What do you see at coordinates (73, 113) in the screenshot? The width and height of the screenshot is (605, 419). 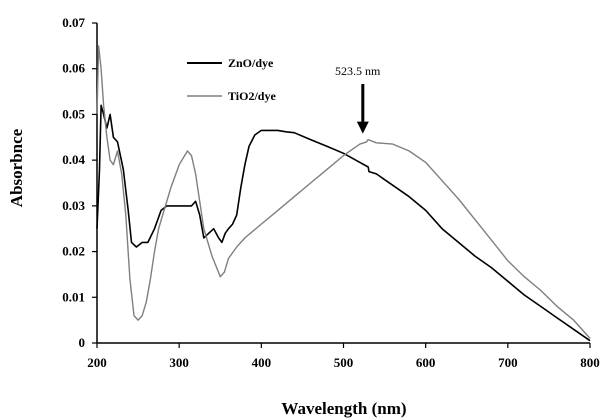 I see `y-tick-label: 0.05` at bounding box center [73, 113].